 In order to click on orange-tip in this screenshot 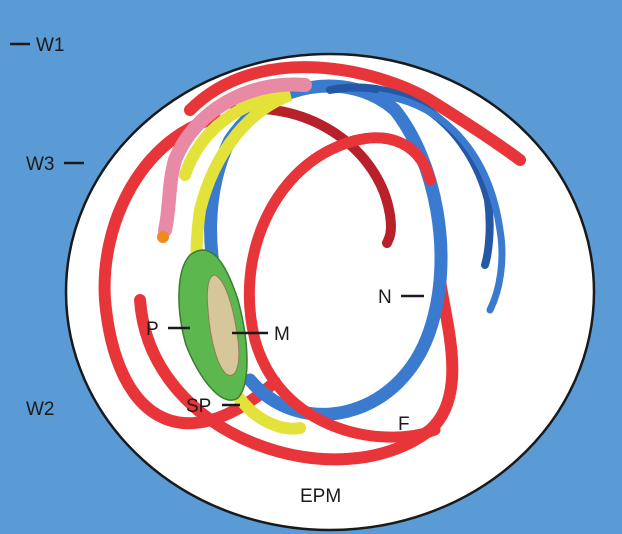, I will do `click(163, 237)`.